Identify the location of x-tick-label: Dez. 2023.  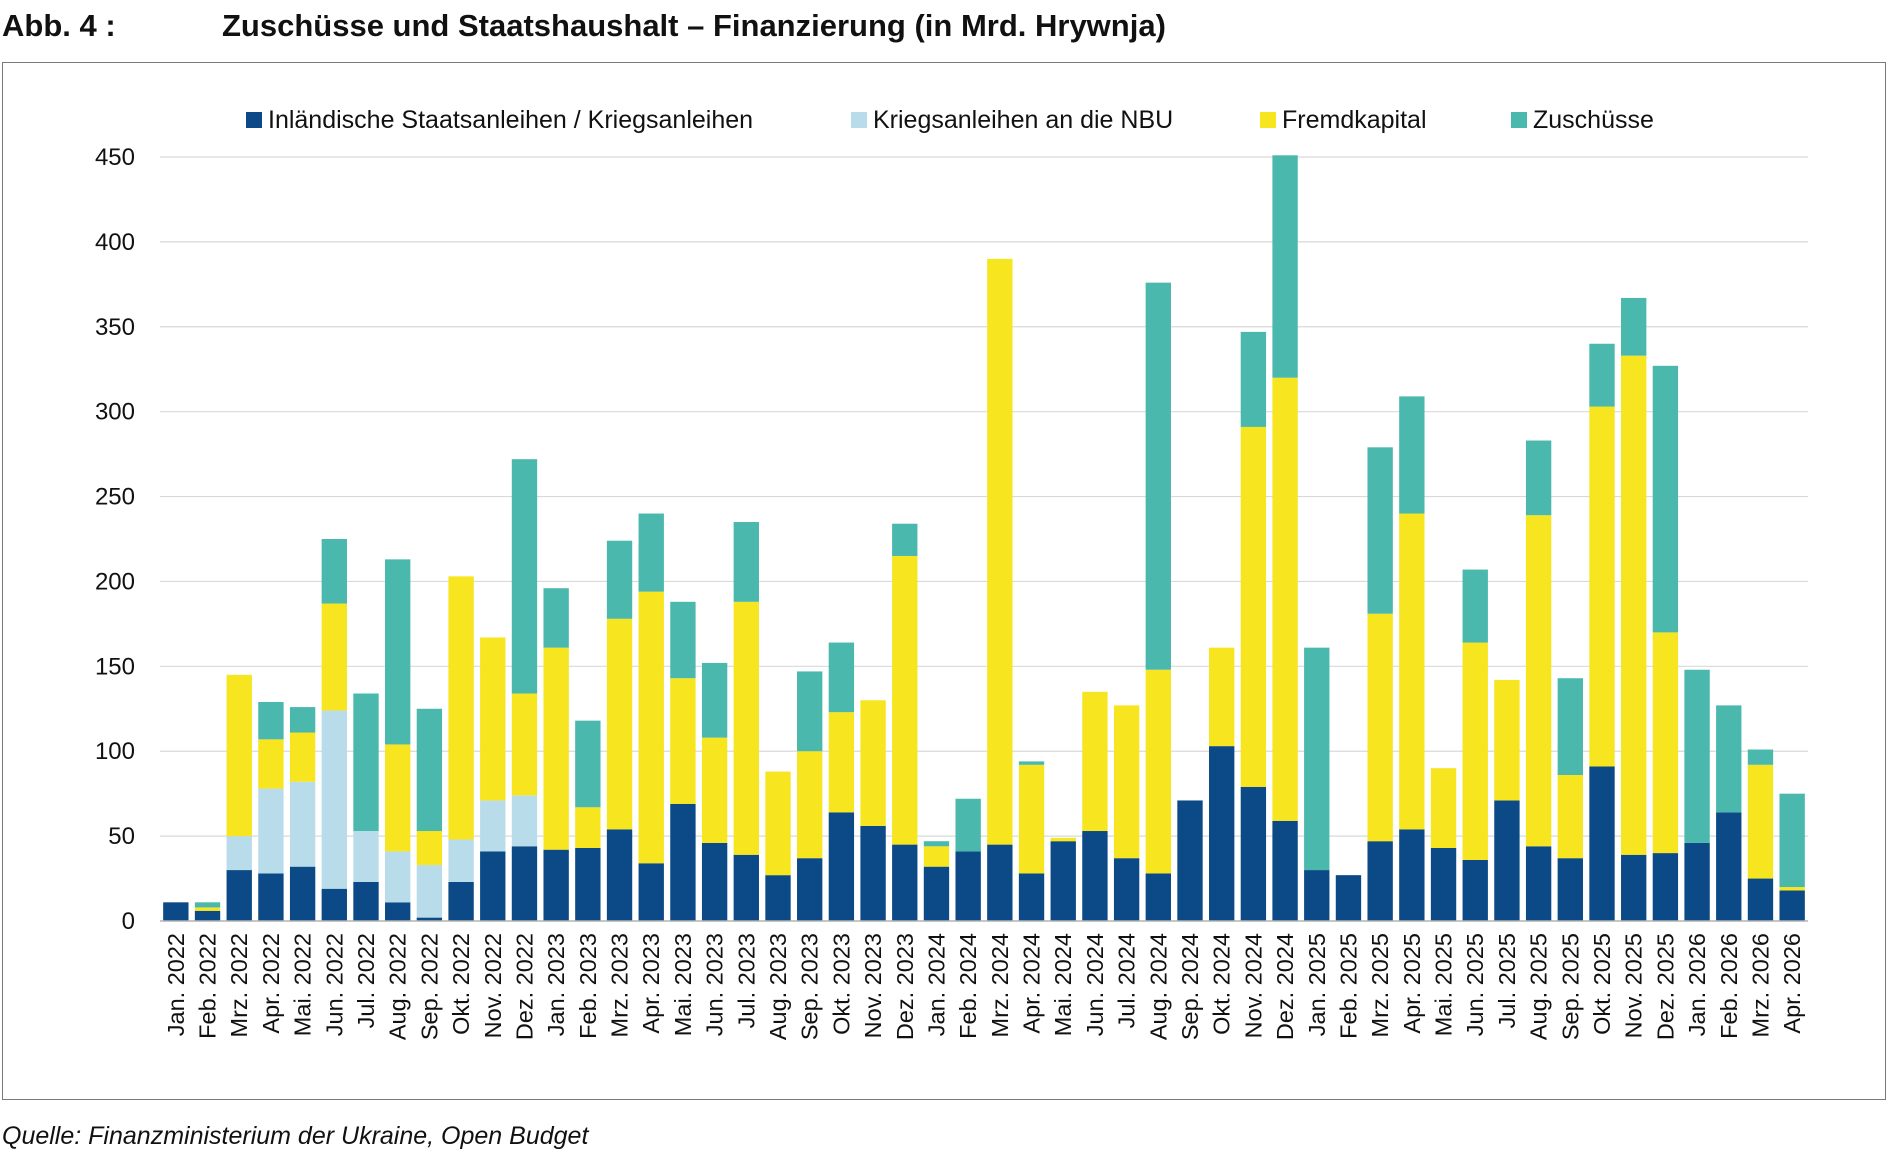
(905, 986).